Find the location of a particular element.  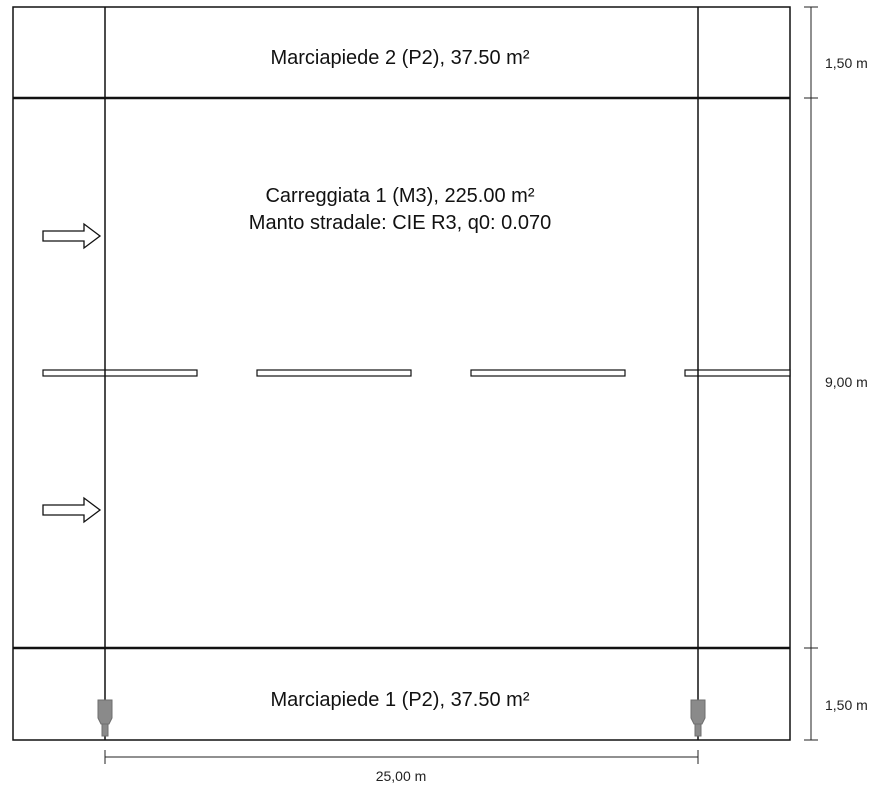

vertical-dimension is located at coordinates (811, 373).